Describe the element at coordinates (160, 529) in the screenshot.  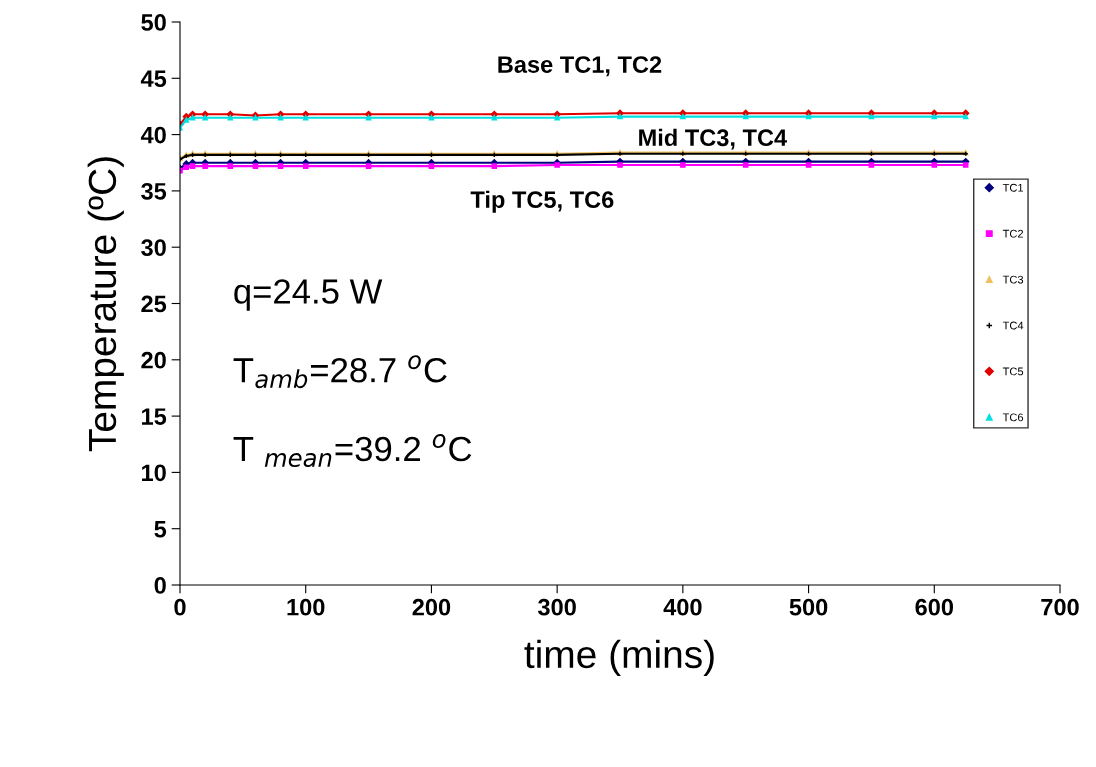
I see `y-tick-label: 5` at that location.